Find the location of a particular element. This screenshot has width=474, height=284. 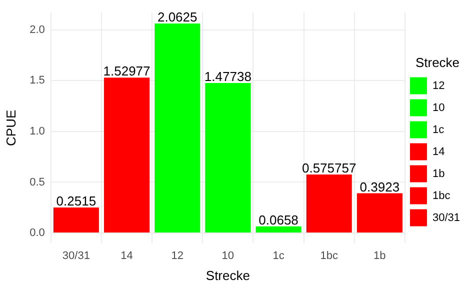

data-label: 0.575757 is located at coordinates (329, 168).